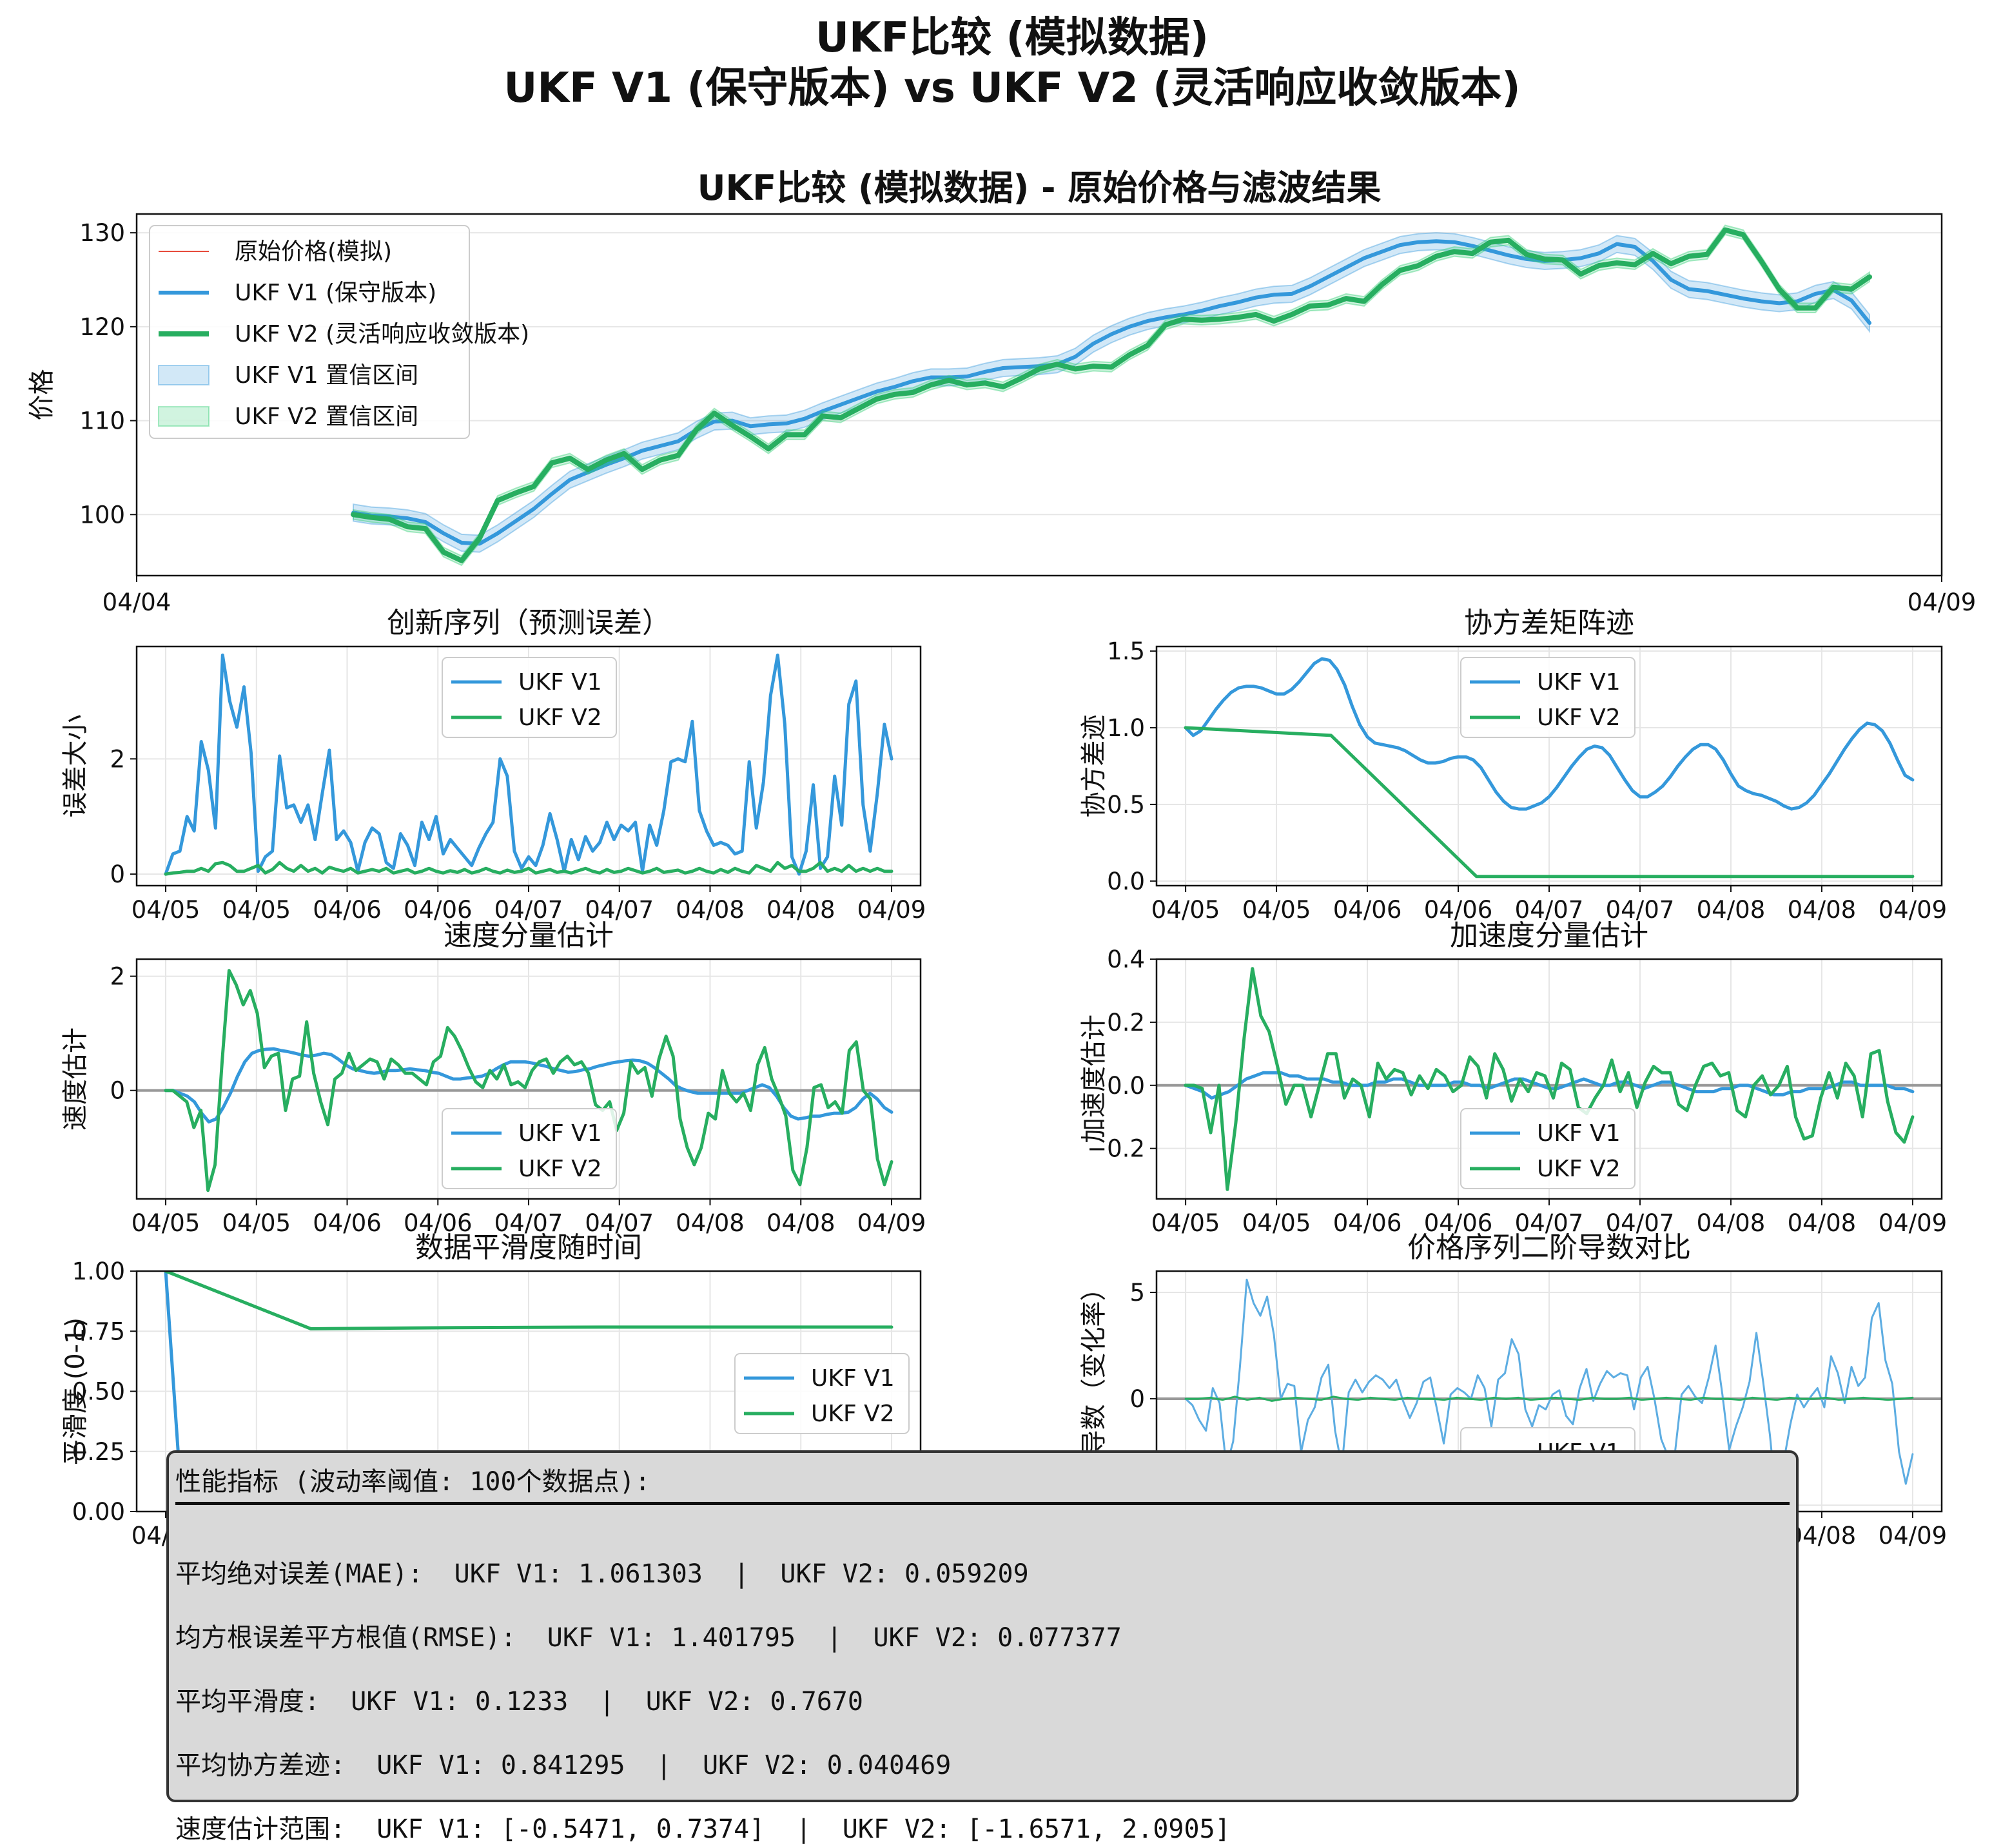 The height and width of the screenshot is (1848, 1992). Describe the element at coordinates (1126, 728) in the screenshot. I see `y-tick-label: 1.0` at that location.